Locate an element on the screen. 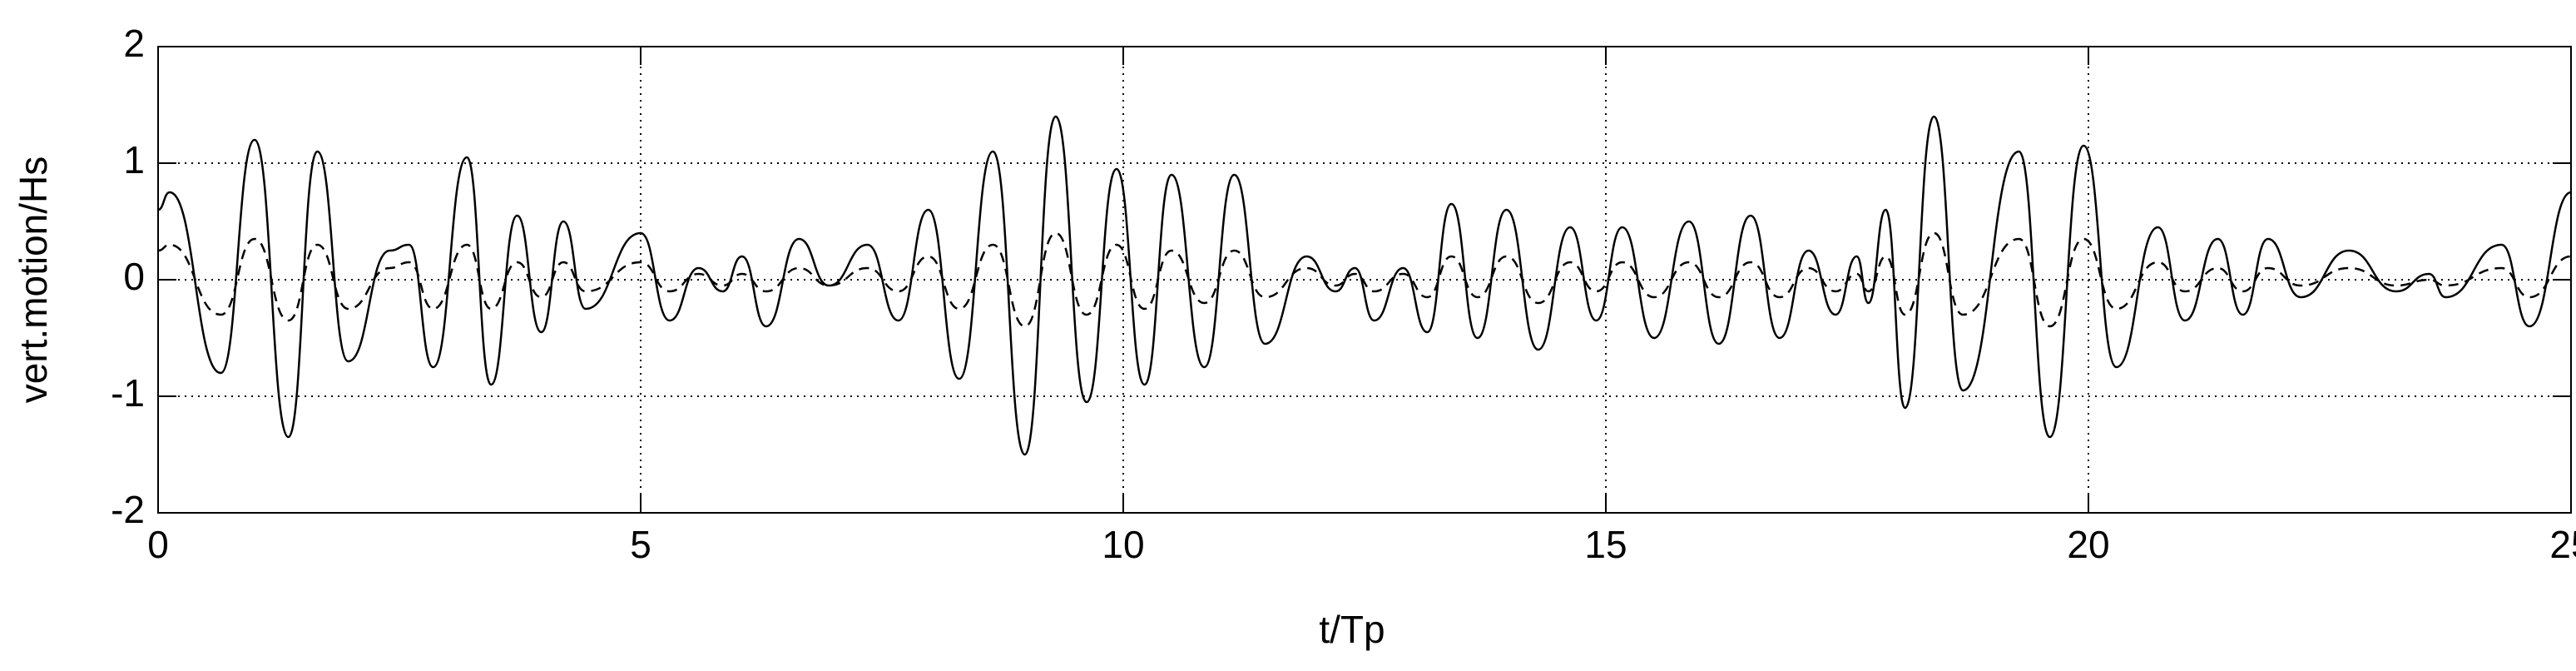 This screenshot has width=2576, height=671. x-tick-label: 5 is located at coordinates (640, 544).